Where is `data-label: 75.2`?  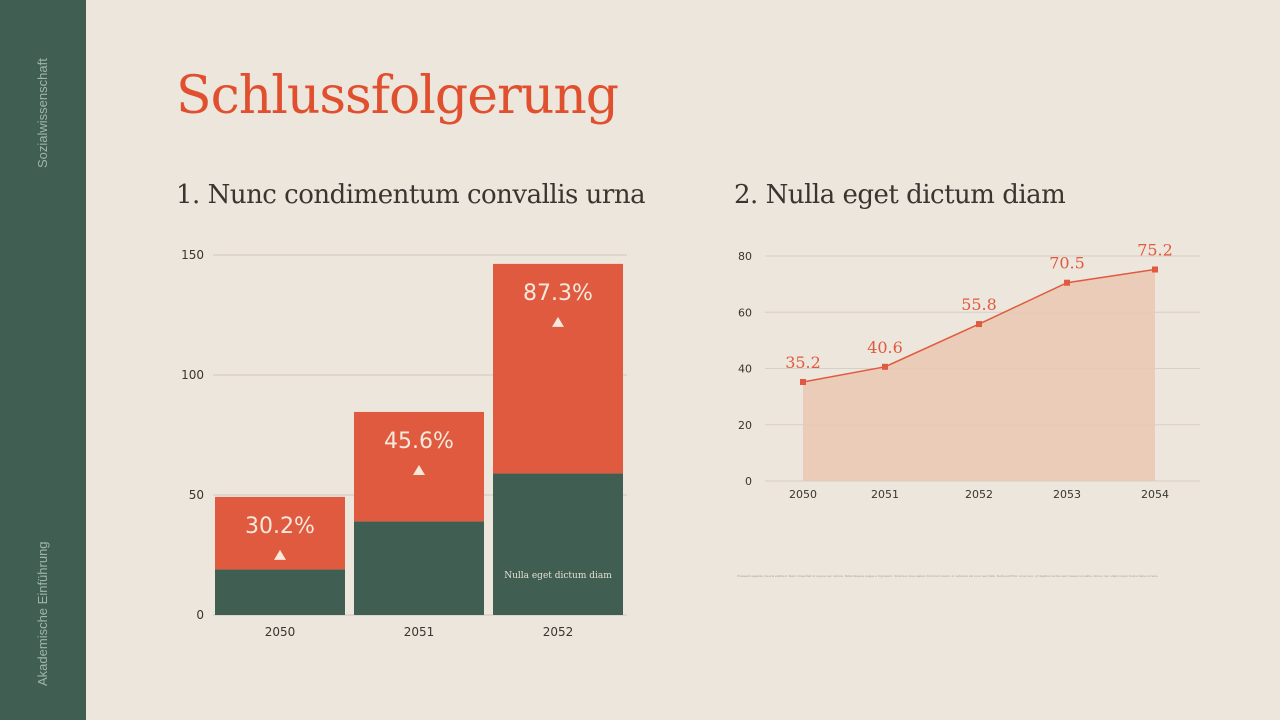 data-label: 75.2 is located at coordinates (1155, 250).